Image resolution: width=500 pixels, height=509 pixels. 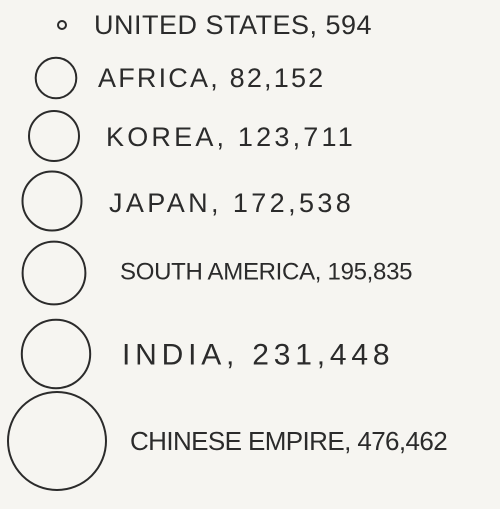 I want to click on circle-japan, so click(x=52, y=201).